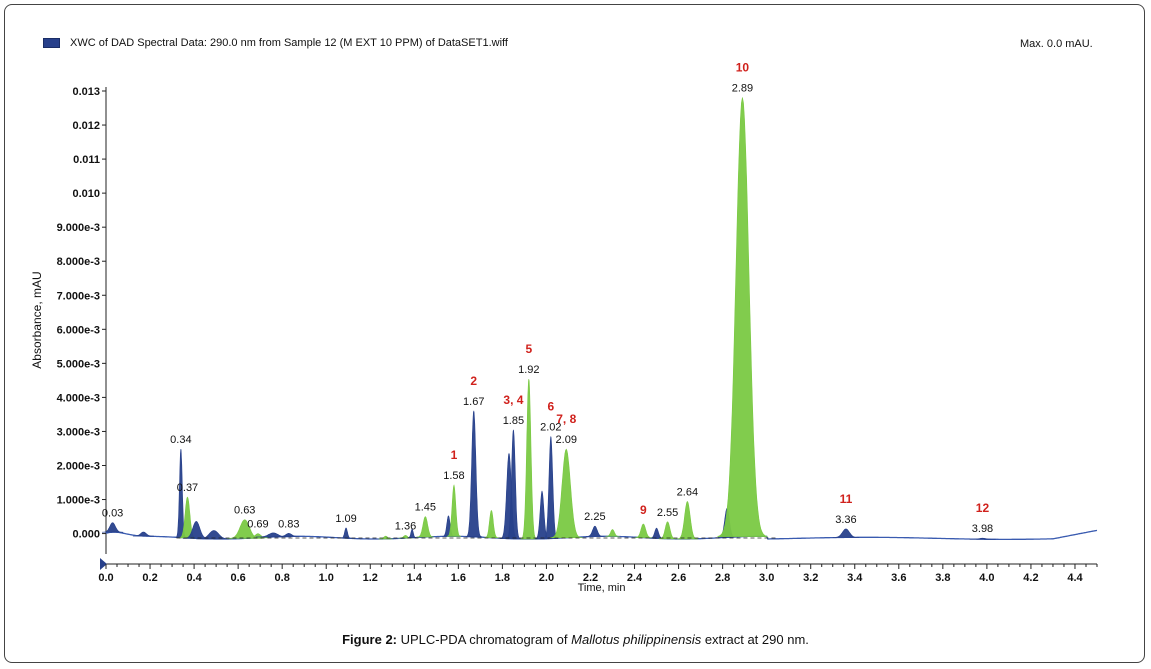 This screenshot has height=669, width=1151. What do you see at coordinates (590, 578) in the screenshot?
I see `x-tick-label: 2.2` at bounding box center [590, 578].